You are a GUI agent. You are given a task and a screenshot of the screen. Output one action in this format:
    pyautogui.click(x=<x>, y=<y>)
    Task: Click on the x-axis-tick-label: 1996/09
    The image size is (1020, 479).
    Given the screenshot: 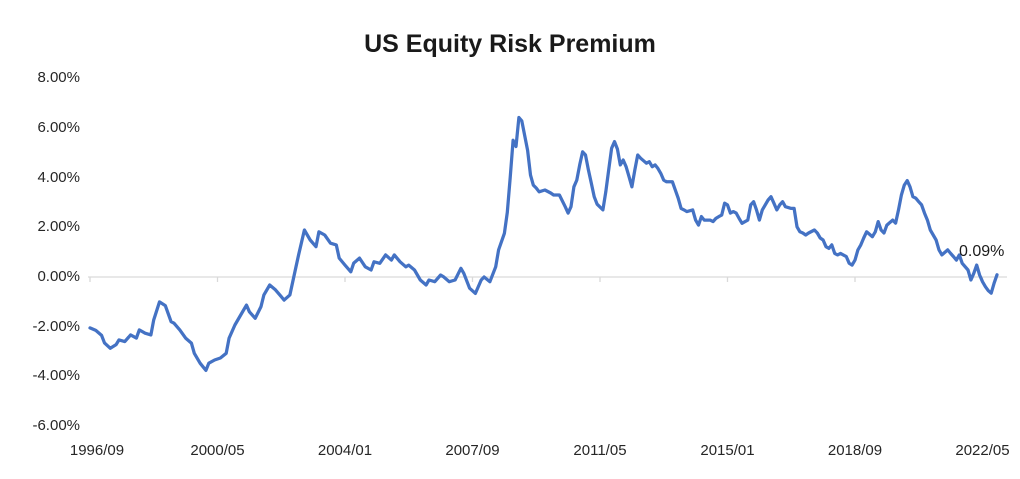 What is the action you would take?
    pyautogui.click(x=97, y=450)
    